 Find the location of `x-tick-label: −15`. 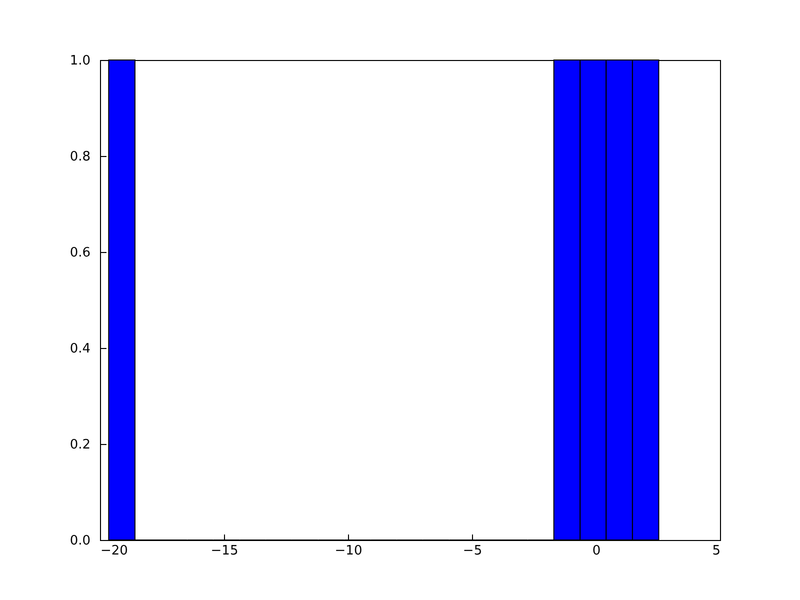

x-tick-label: −15 is located at coordinates (224, 551).